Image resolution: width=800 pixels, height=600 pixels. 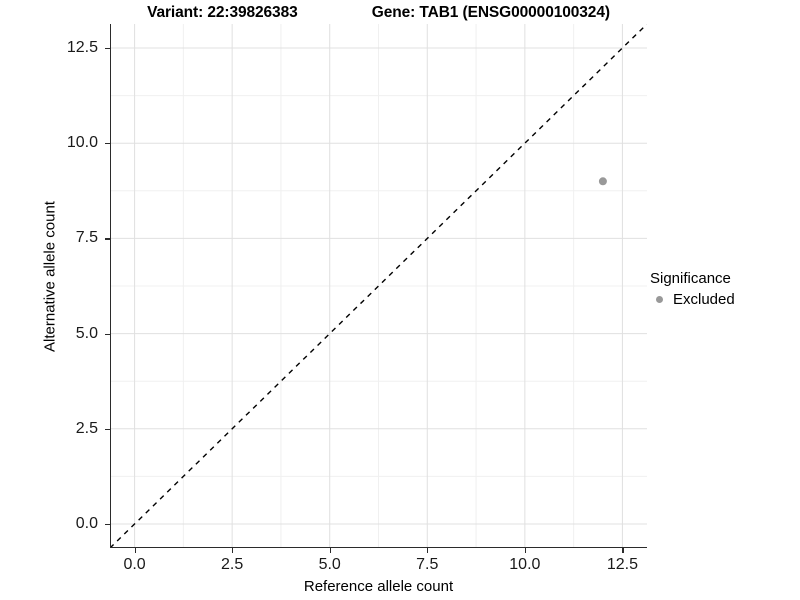 What do you see at coordinates (378, 586) in the screenshot?
I see `x-axis-label: Reference allele count` at bounding box center [378, 586].